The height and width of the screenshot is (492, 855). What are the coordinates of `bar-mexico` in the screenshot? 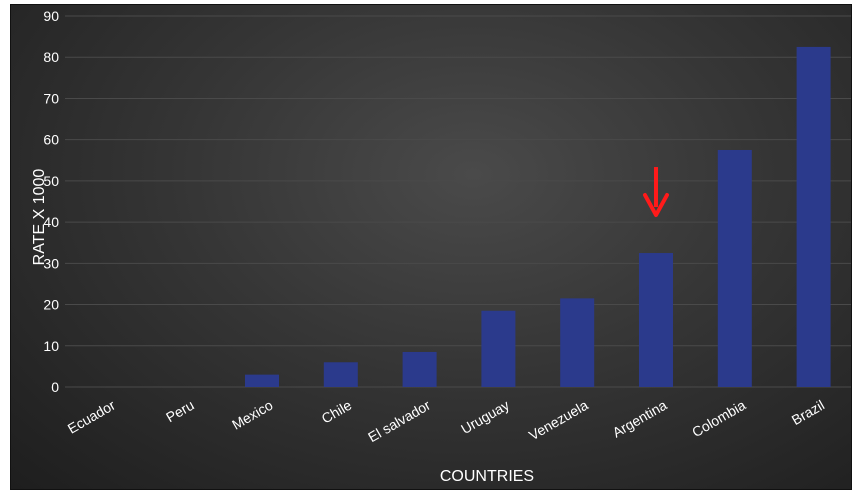 It's located at (262, 380).